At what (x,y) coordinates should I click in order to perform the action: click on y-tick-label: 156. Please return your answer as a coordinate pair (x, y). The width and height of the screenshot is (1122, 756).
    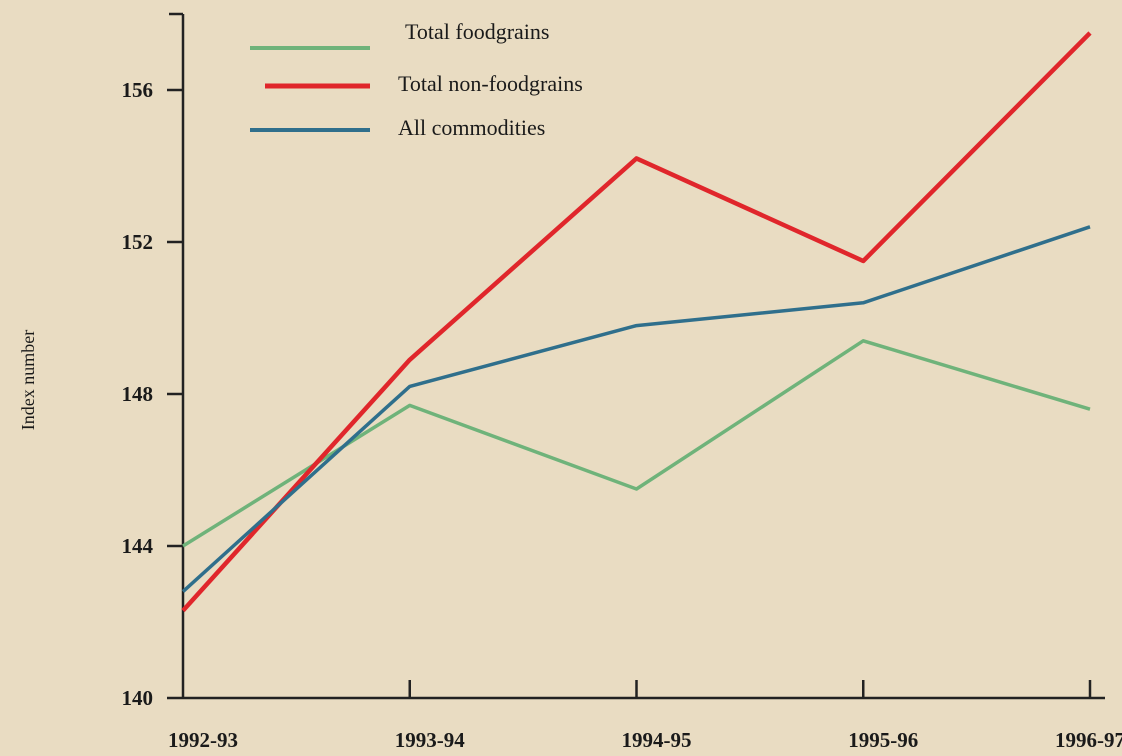
    Looking at the image, I should click on (138, 90).